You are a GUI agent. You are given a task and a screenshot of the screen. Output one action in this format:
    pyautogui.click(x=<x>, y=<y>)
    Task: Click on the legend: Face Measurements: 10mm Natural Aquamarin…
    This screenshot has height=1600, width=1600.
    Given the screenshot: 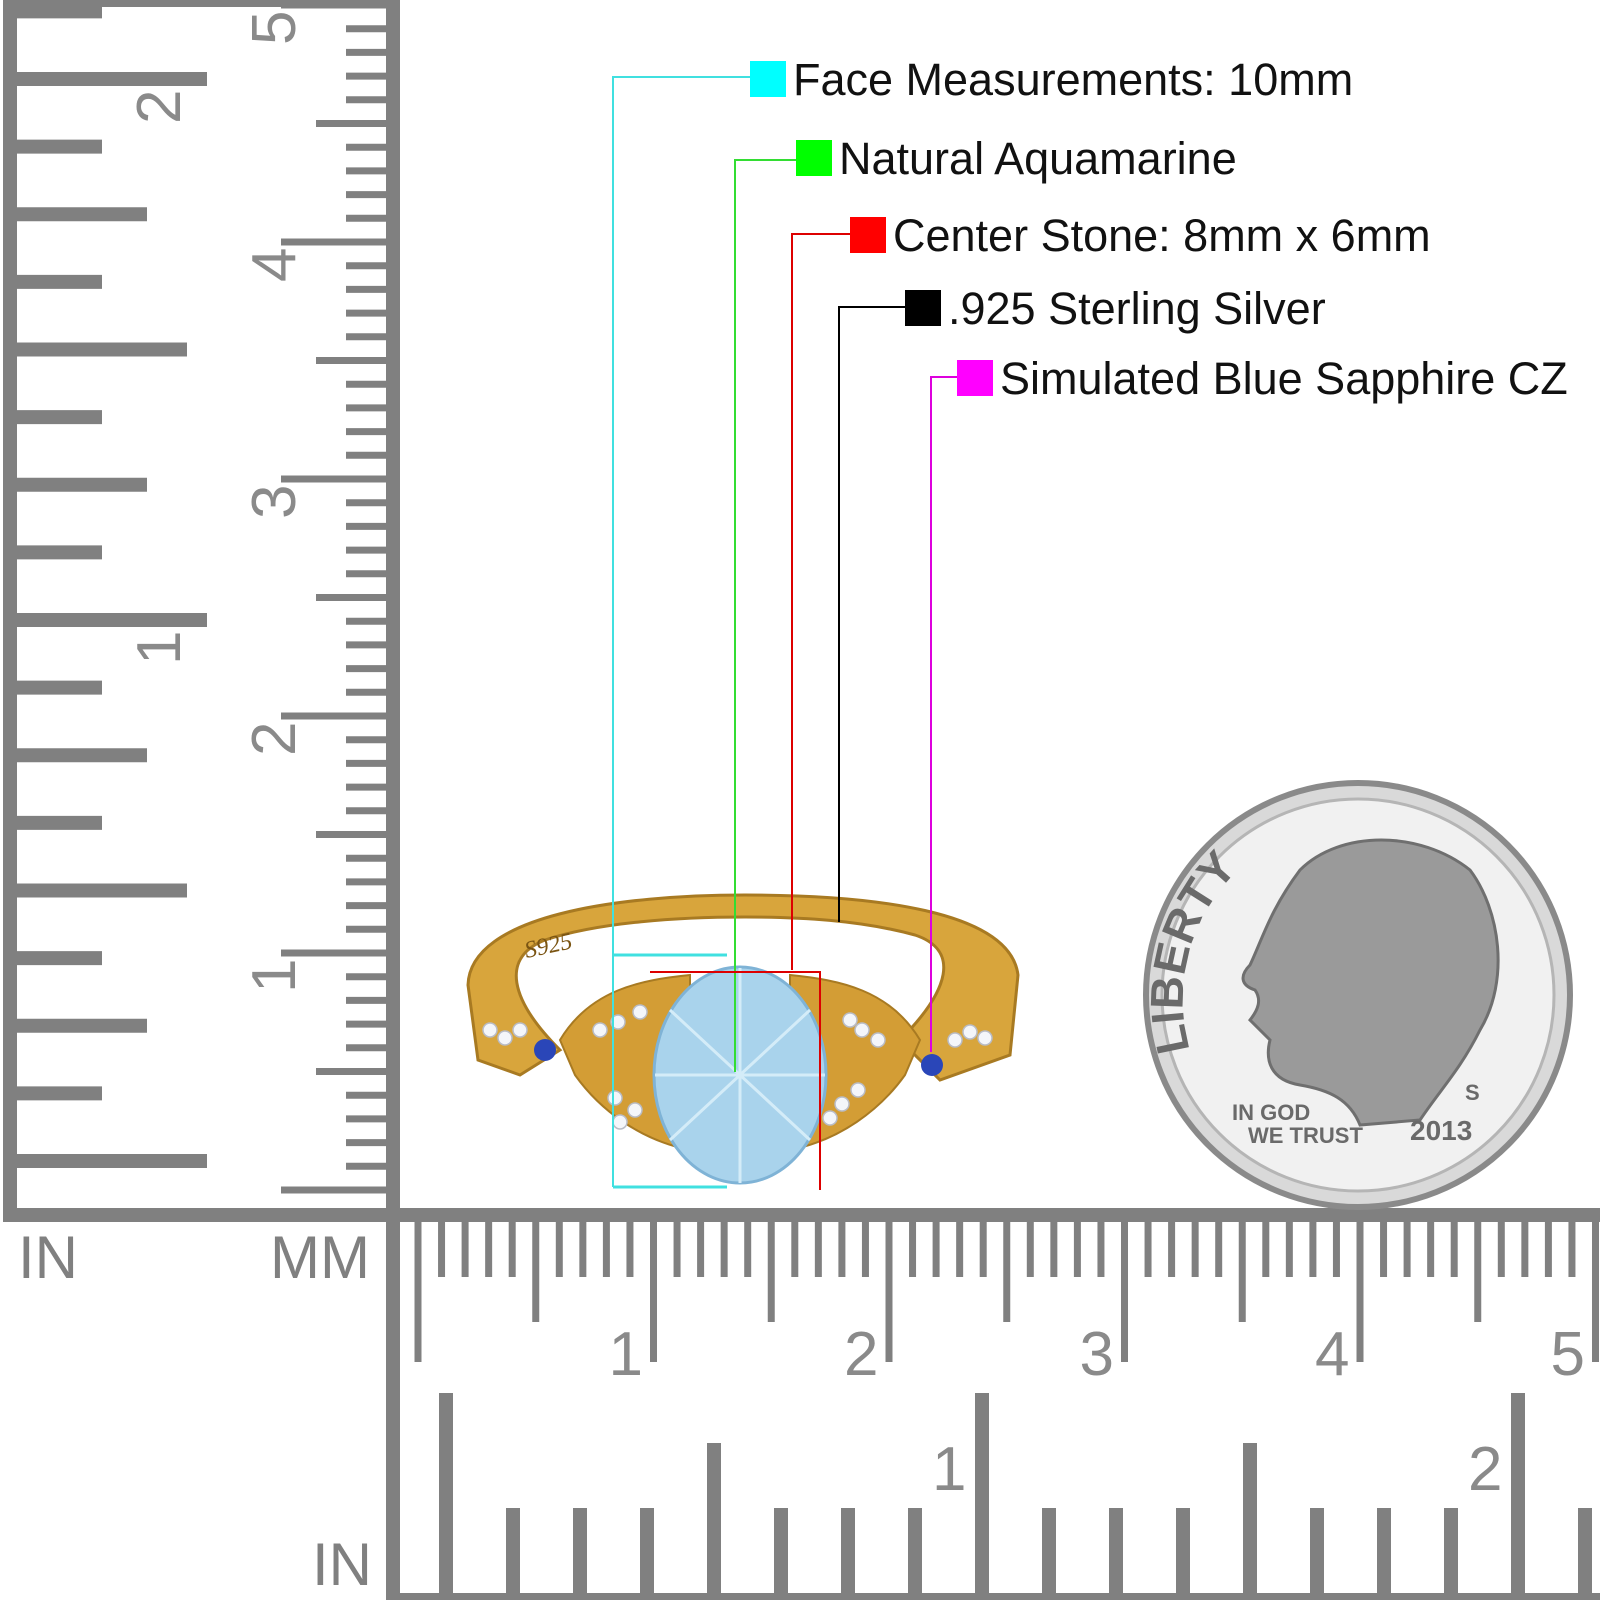 What is the action you would take?
    pyautogui.click(x=1159, y=229)
    